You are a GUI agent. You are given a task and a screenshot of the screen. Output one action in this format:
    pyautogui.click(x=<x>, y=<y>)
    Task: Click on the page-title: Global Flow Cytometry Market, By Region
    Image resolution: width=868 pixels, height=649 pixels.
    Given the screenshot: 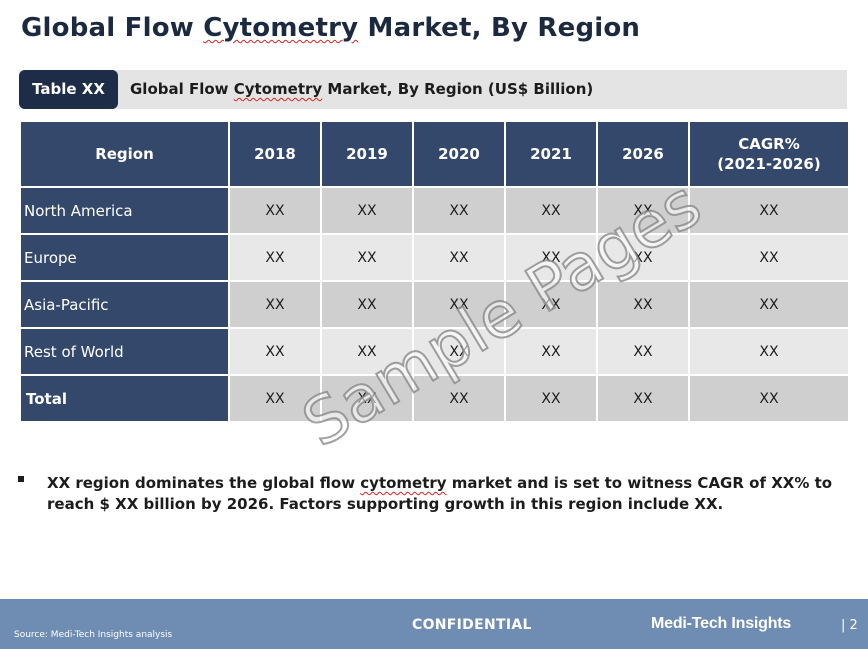 What is the action you would take?
    pyautogui.click(x=330, y=28)
    